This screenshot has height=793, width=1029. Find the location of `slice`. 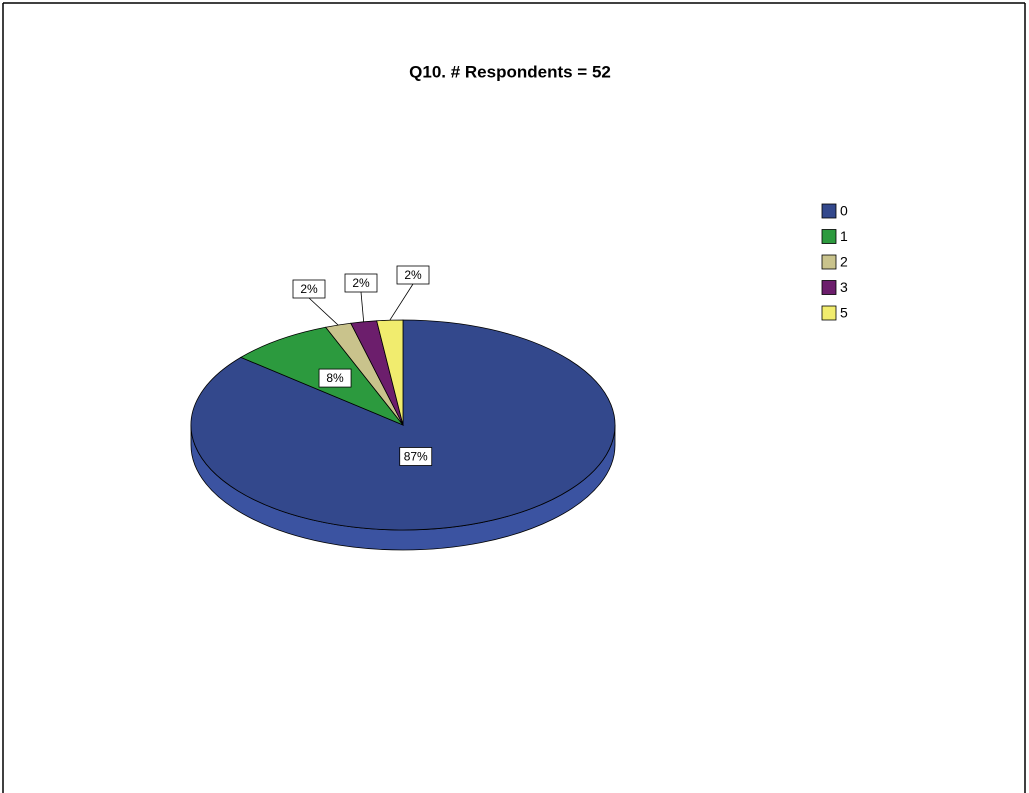

slice is located at coordinates (390, 372).